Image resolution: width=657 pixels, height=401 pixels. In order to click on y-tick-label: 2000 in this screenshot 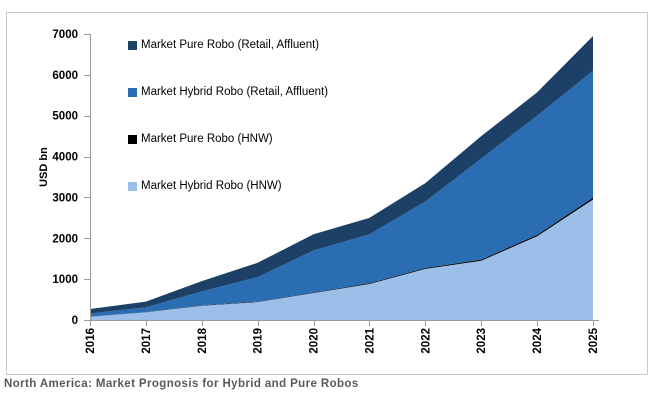, I will do `click(65, 239)`.